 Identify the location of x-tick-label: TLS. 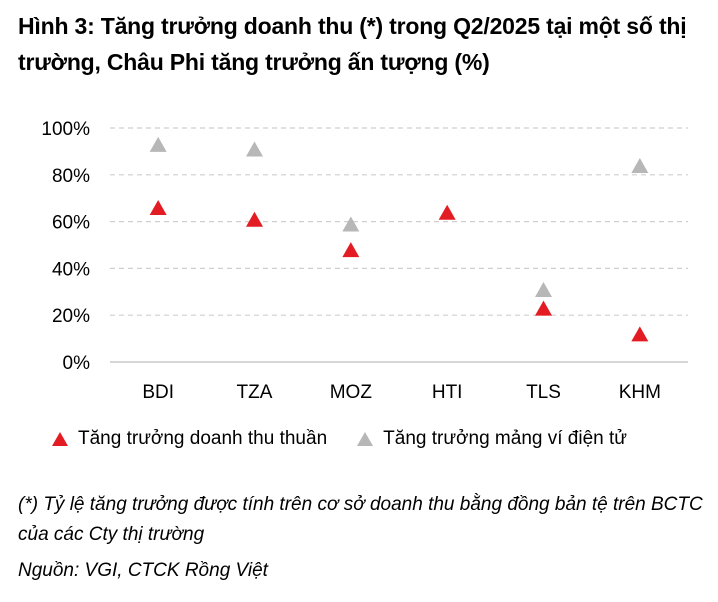
(543, 392).